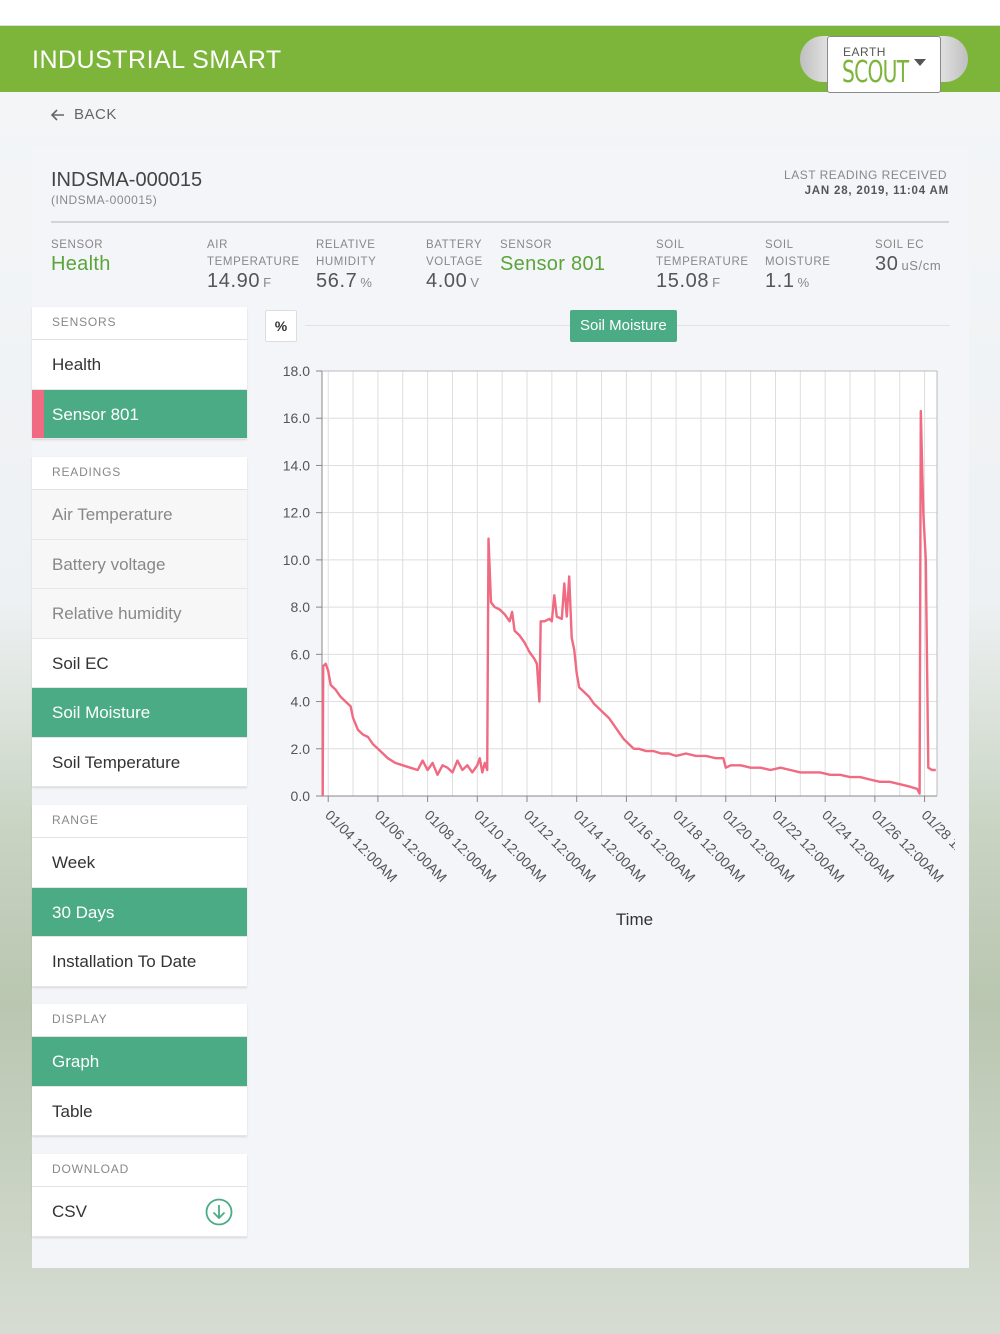  I want to click on reading-item-battery-voltage: Battery voltage, so click(139, 564).